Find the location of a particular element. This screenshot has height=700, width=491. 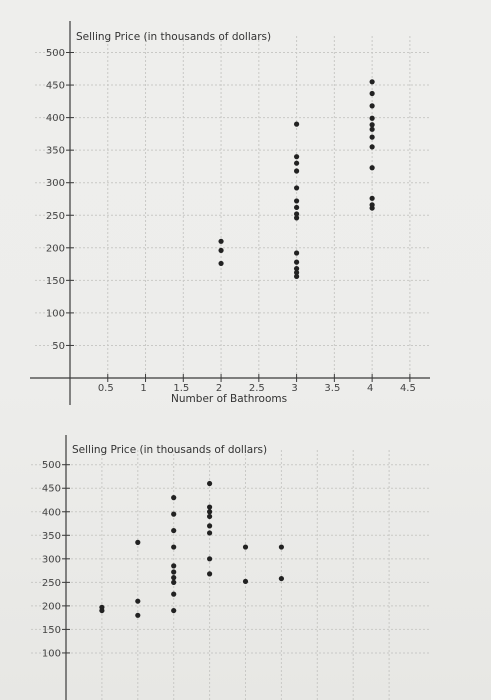

y-tick-label: 50 is located at coordinates (58, 346).